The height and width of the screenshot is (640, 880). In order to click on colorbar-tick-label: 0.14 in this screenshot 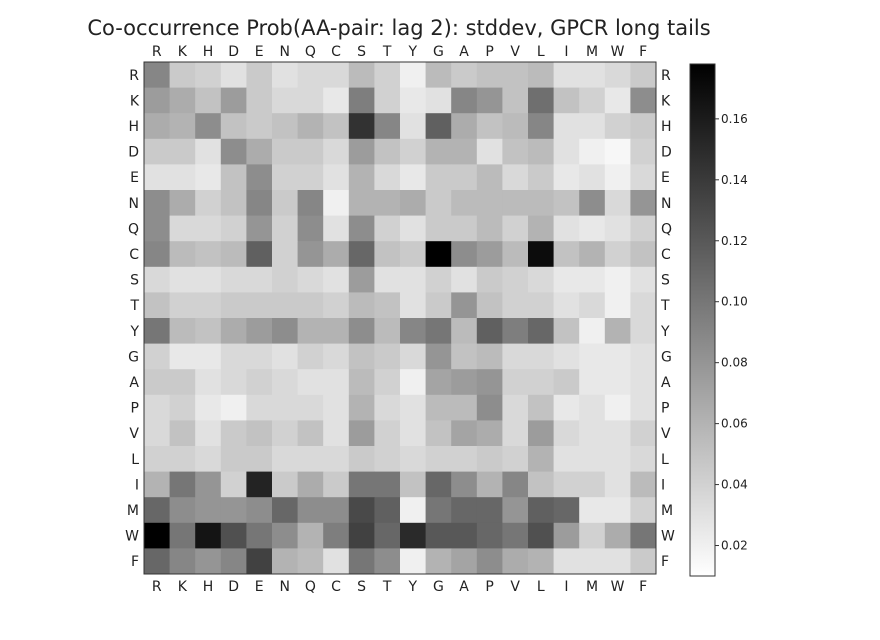, I will do `click(734, 180)`.